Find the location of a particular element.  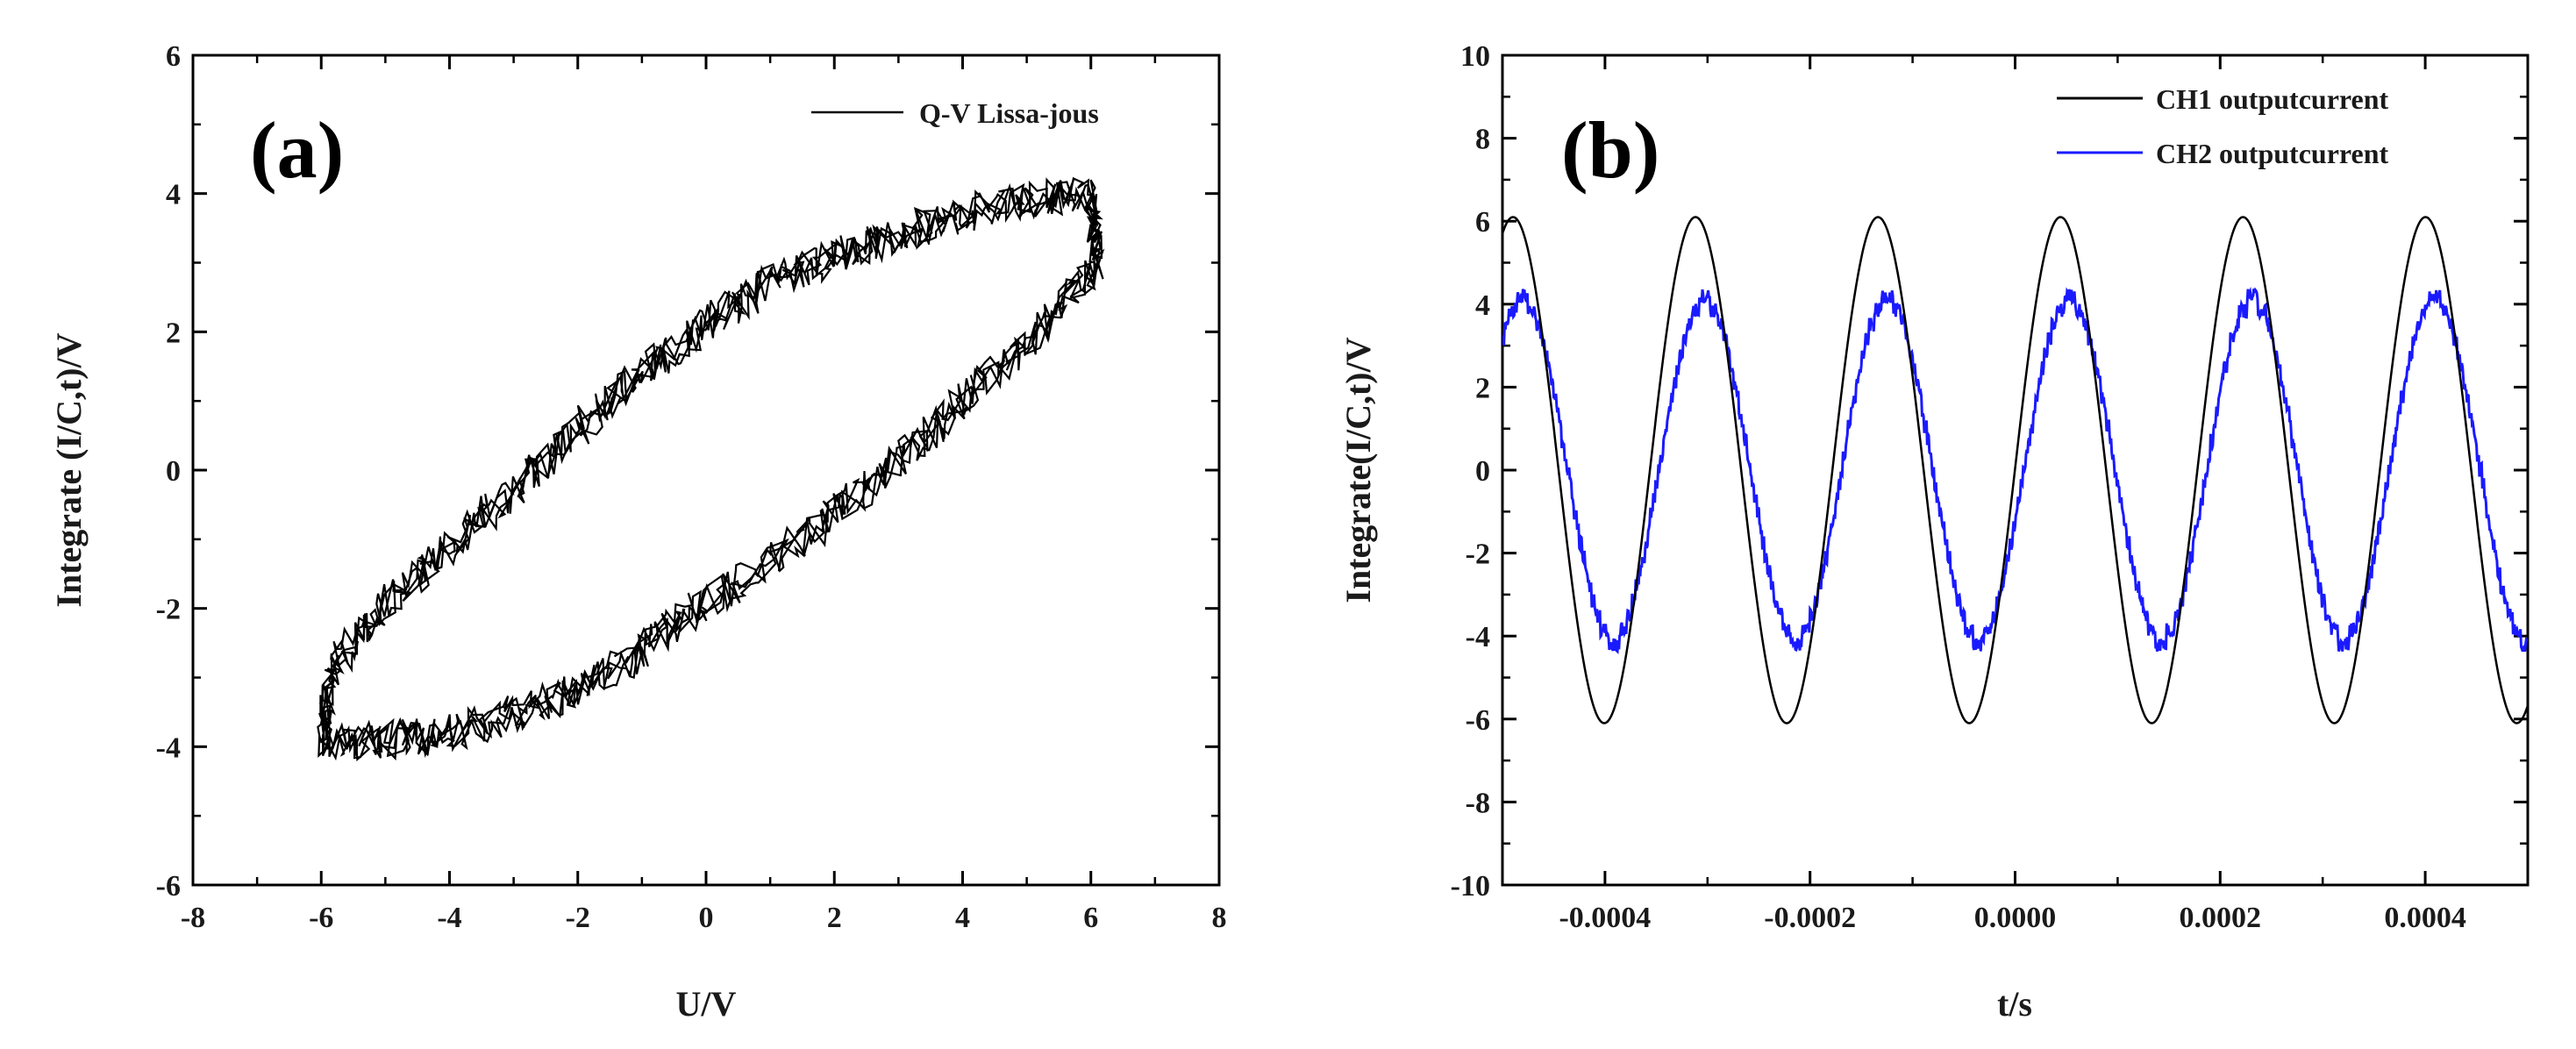

panel-b-label: (b) is located at coordinates (1610, 150).